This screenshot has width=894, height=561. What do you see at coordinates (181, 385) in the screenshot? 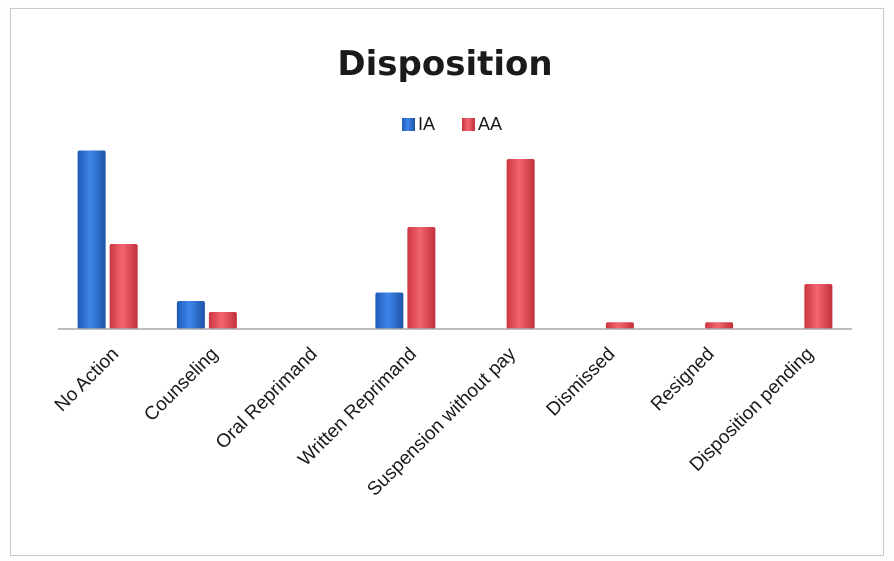
I see `x-tick-label: Counseling` at bounding box center [181, 385].